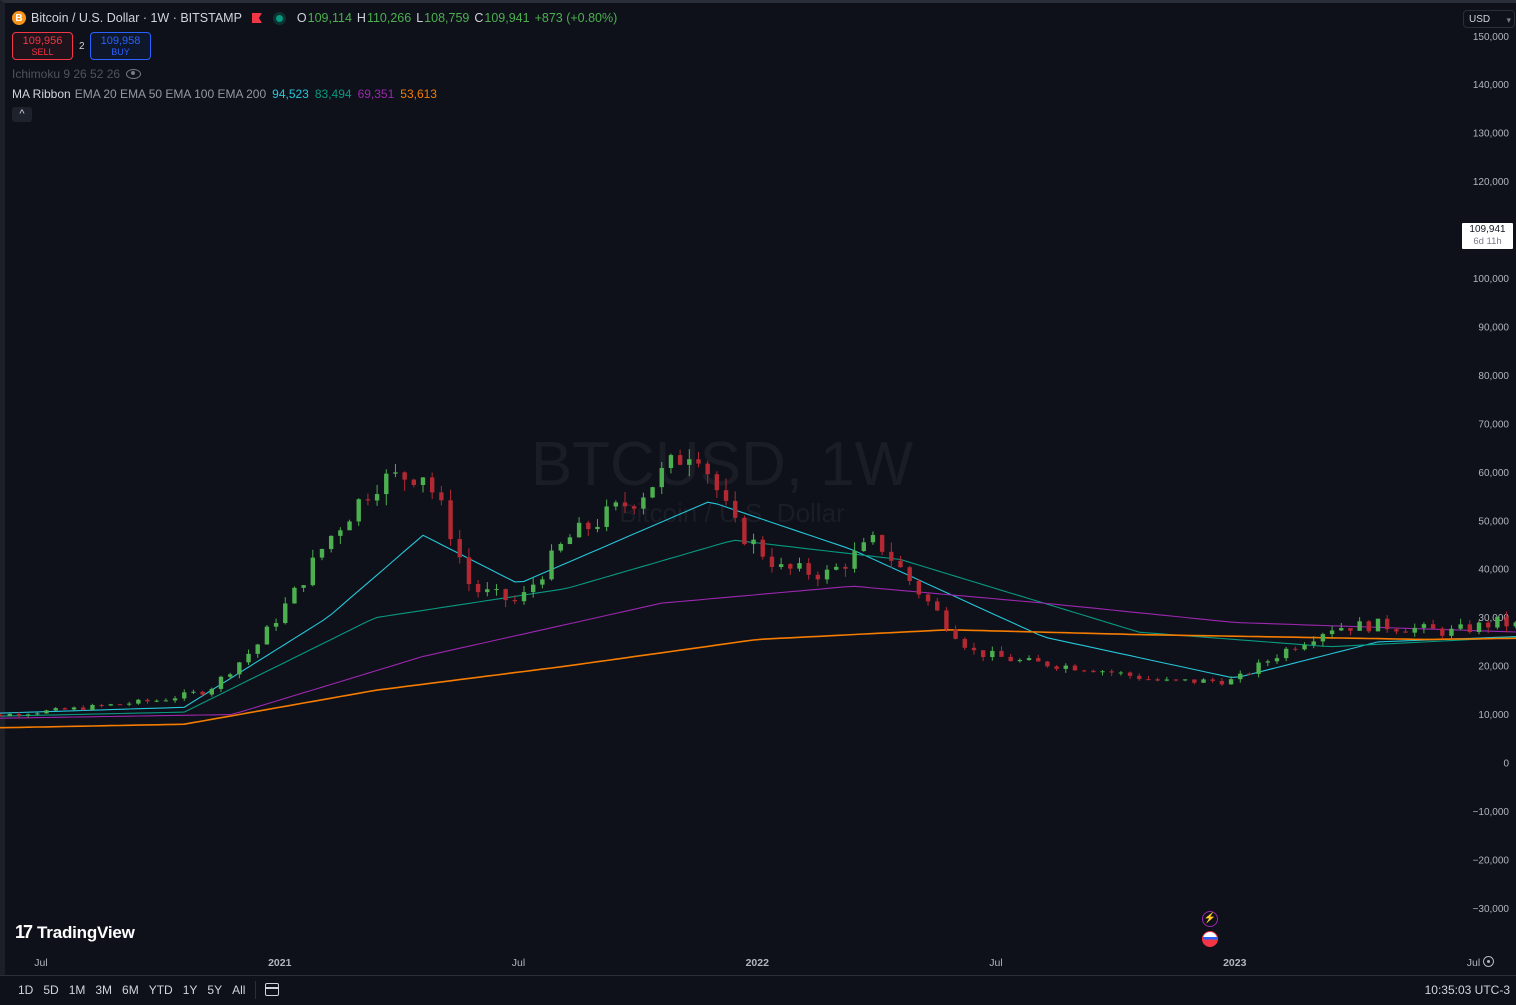  I want to click on tradingview-logo-text: TradingView, so click(86, 932).